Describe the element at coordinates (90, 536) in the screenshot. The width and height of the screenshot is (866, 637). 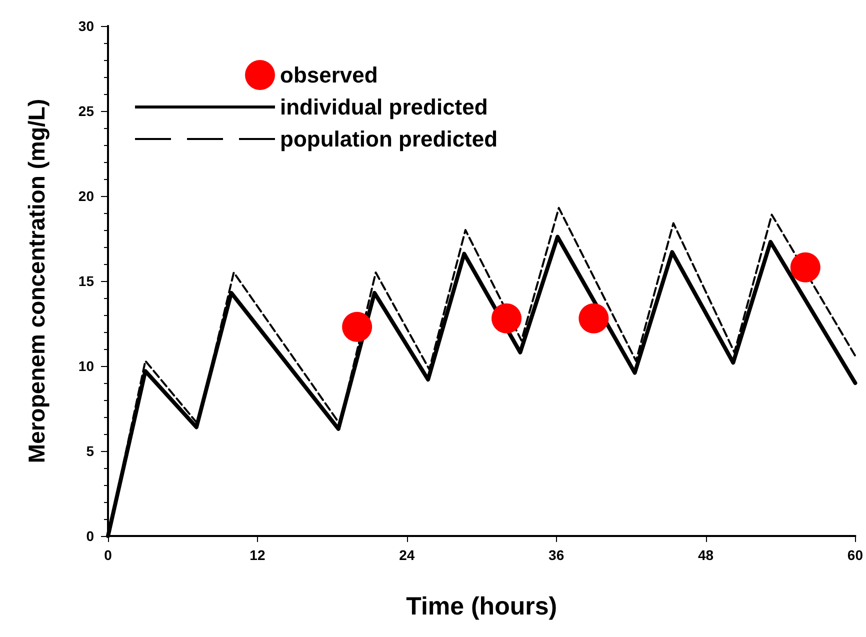
I see `y-tick-label: 0` at that location.